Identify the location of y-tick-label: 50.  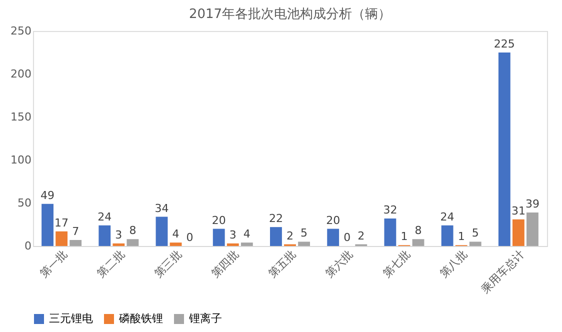
(25, 203).